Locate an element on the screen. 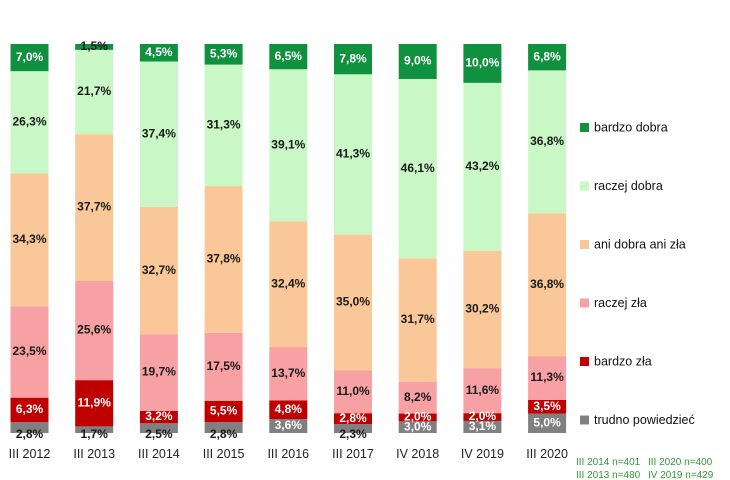 The width and height of the screenshot is (730, 480). bar-trudno-powiedziec-iv-2018 is located at coordinates (417, 427).